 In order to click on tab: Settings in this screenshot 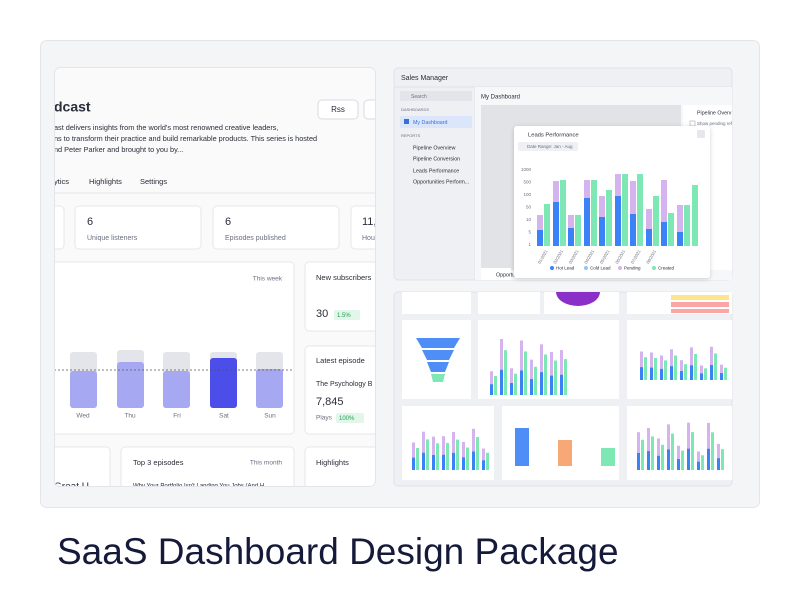, I will do `click(153, 181)`.